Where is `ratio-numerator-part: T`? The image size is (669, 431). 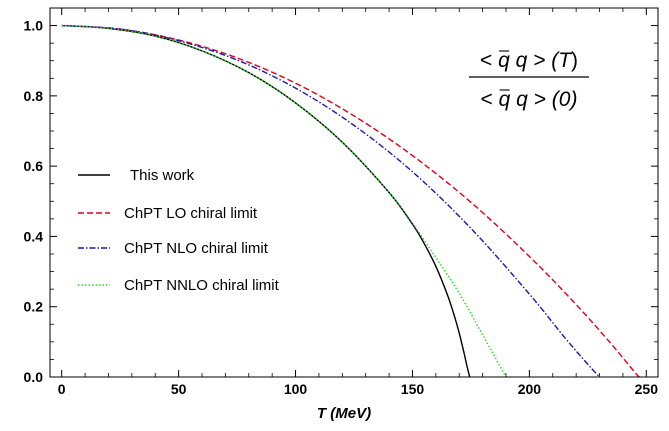
ratio-numerator-part: T is located at coordinates (565, 60).